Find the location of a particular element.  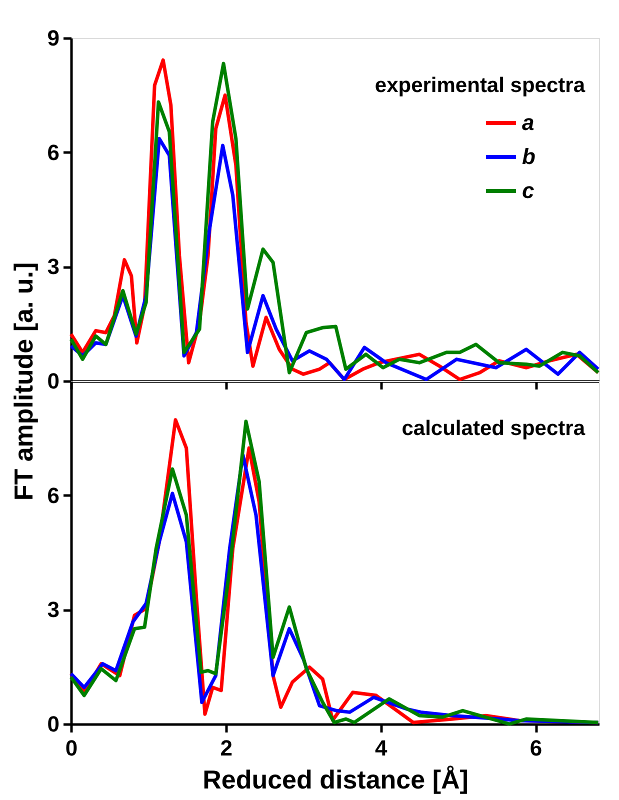

x-tick-label: 4 is located at coordinates (381, 748).